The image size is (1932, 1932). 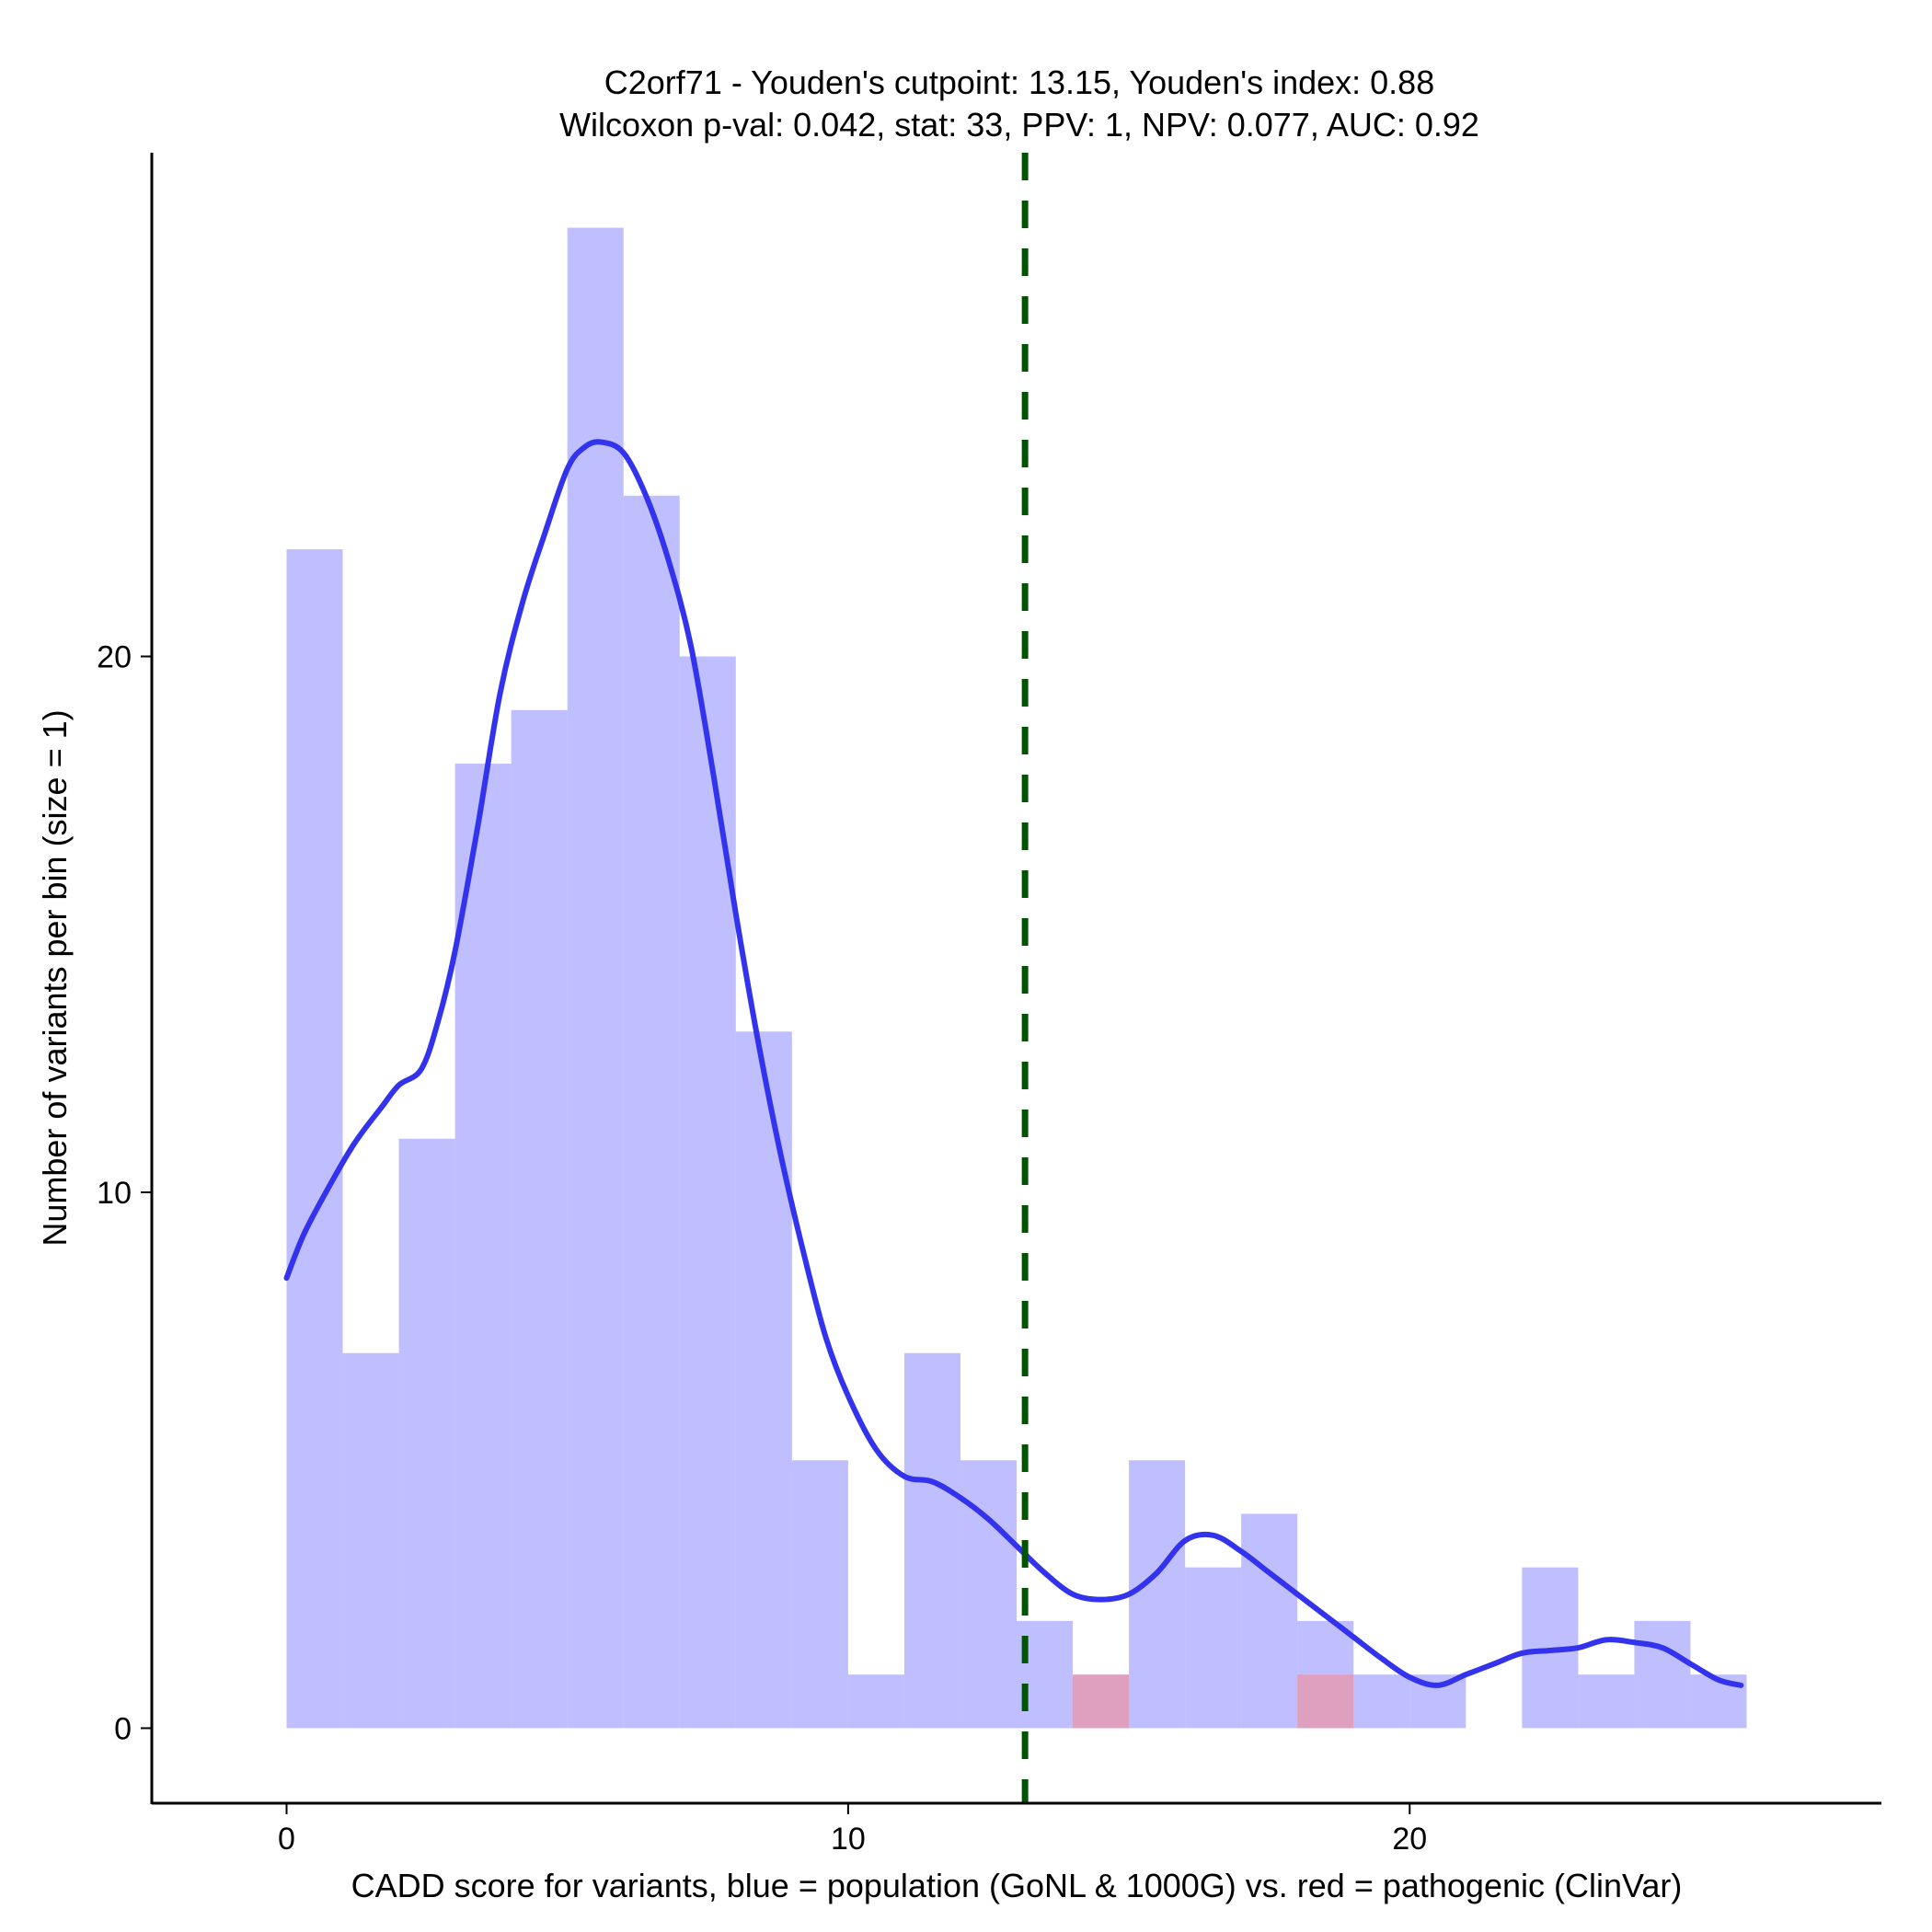 I want to click on x-tick-label: 0, so click(x=286, y=1839).